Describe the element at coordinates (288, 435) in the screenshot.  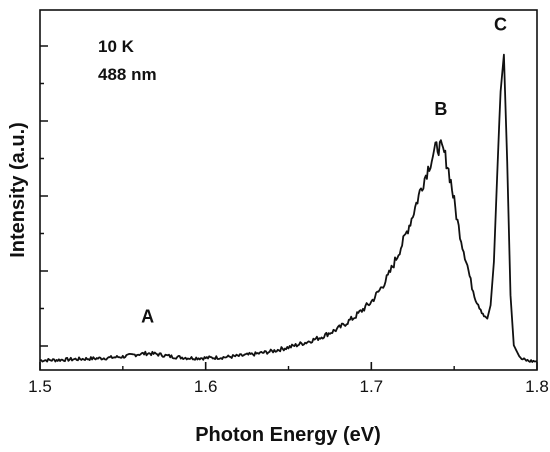
I see `x-axis-title: Photon Energy (eV)` at that location.